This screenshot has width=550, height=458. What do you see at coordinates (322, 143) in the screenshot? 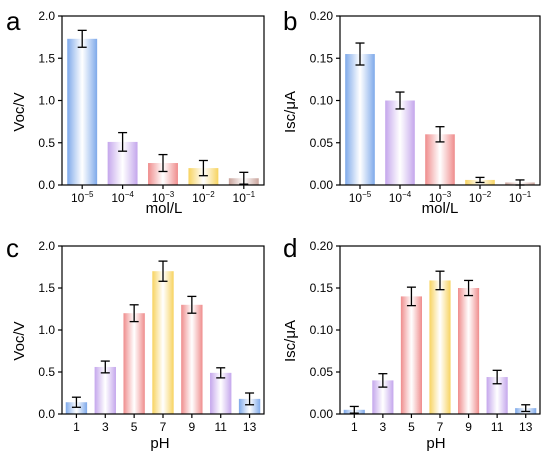
I see `panel-b-y-tick-label: 0.05` at bounding box center [322, 143].